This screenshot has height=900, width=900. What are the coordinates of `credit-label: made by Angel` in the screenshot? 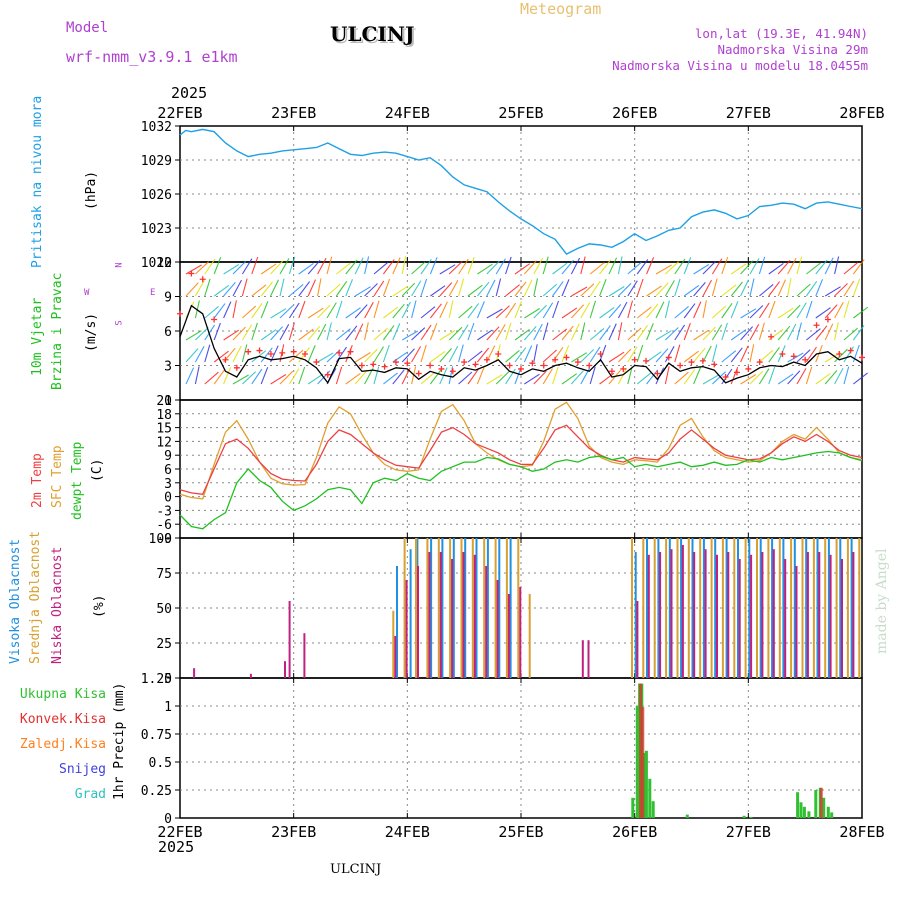 It's located at (882, 601).